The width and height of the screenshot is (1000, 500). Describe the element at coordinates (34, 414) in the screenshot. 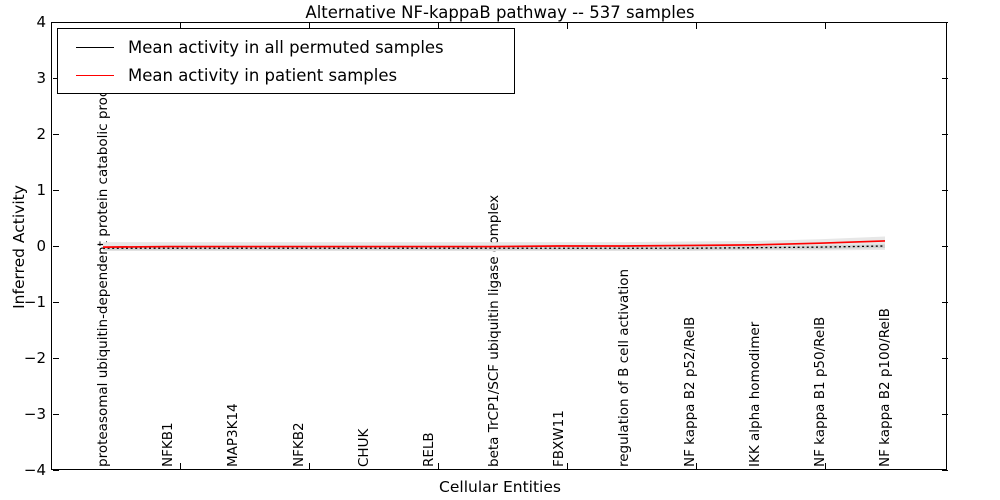

I see `y-tick-label: −3` at that location.